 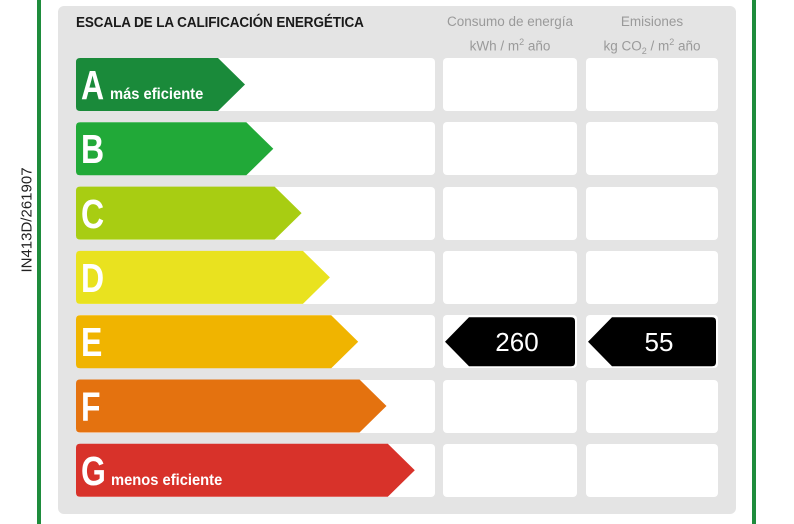 I want to click on emissions-cell-a, so click(x=652, y=84).